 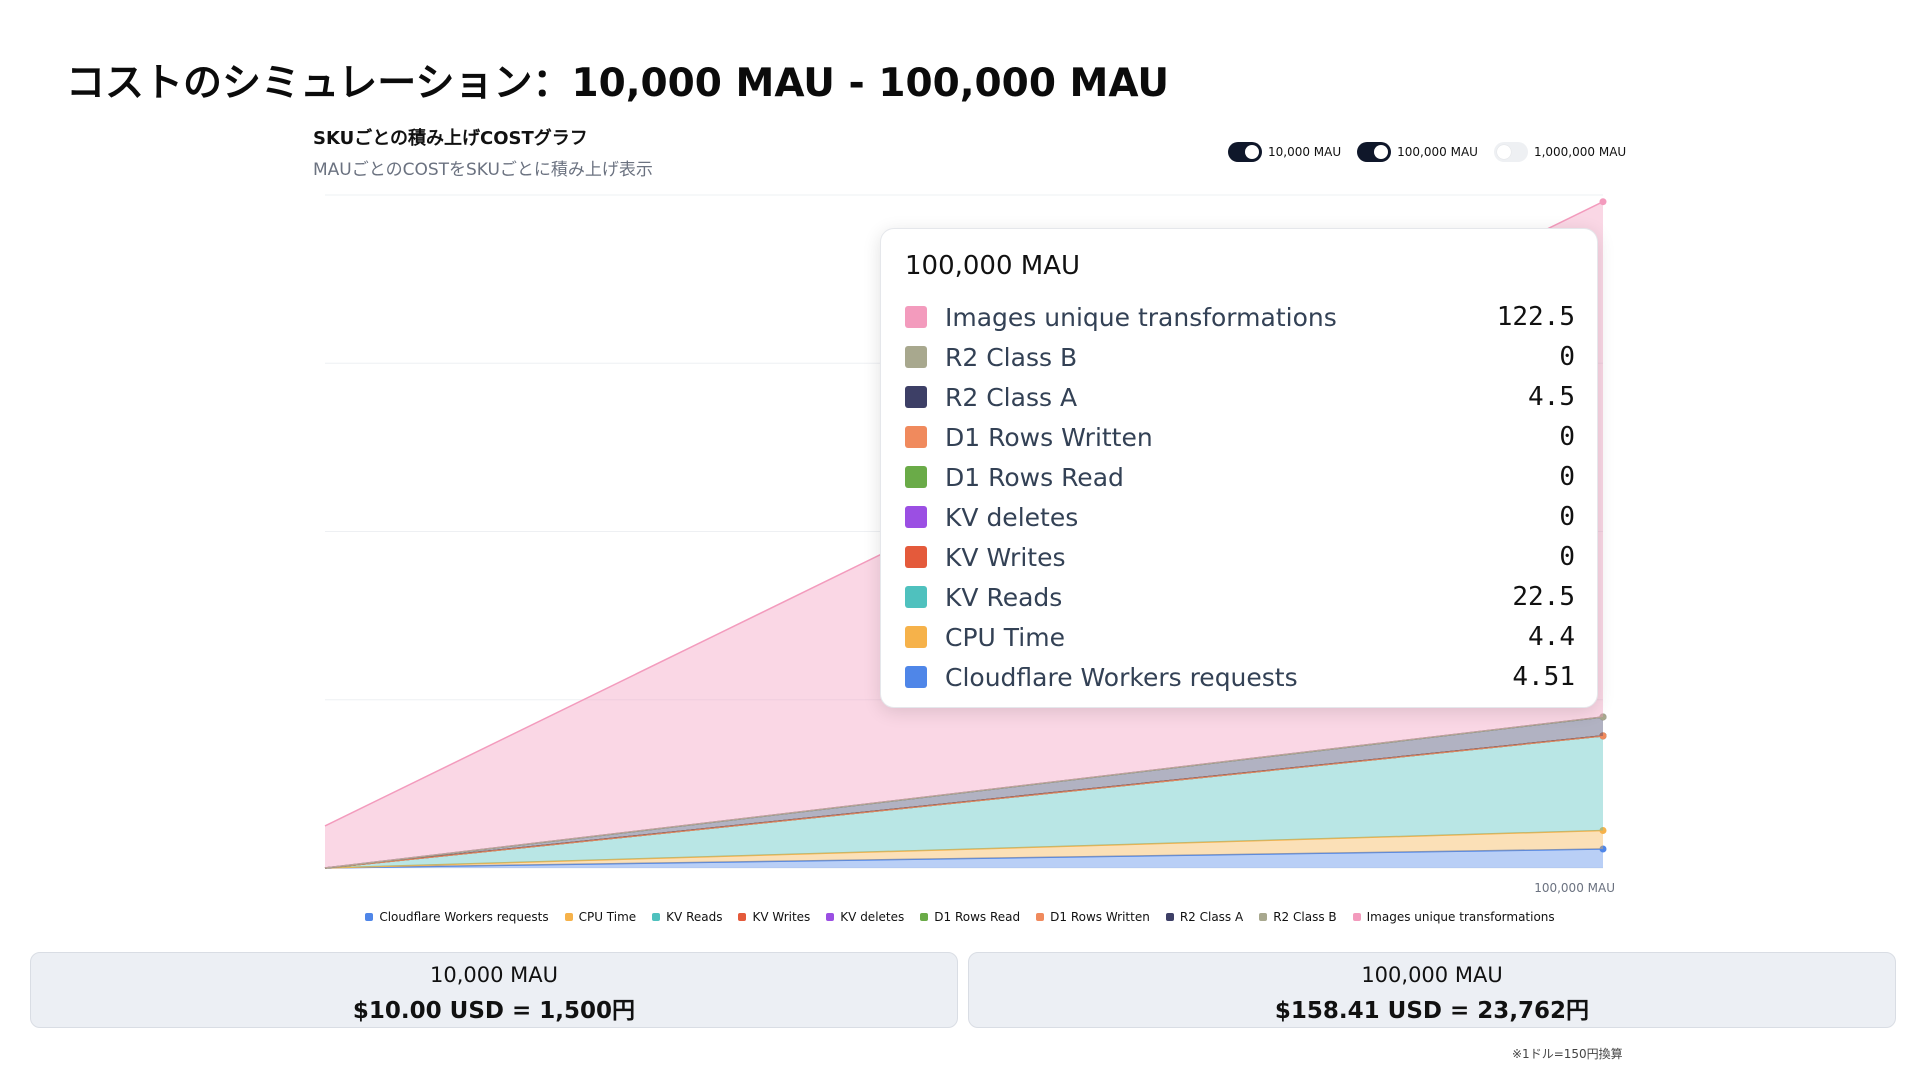 What do you see at coordinates (694, 917) in the screenshot?
I see `legend-label: KV Reads` at bounding box center [694, 917].